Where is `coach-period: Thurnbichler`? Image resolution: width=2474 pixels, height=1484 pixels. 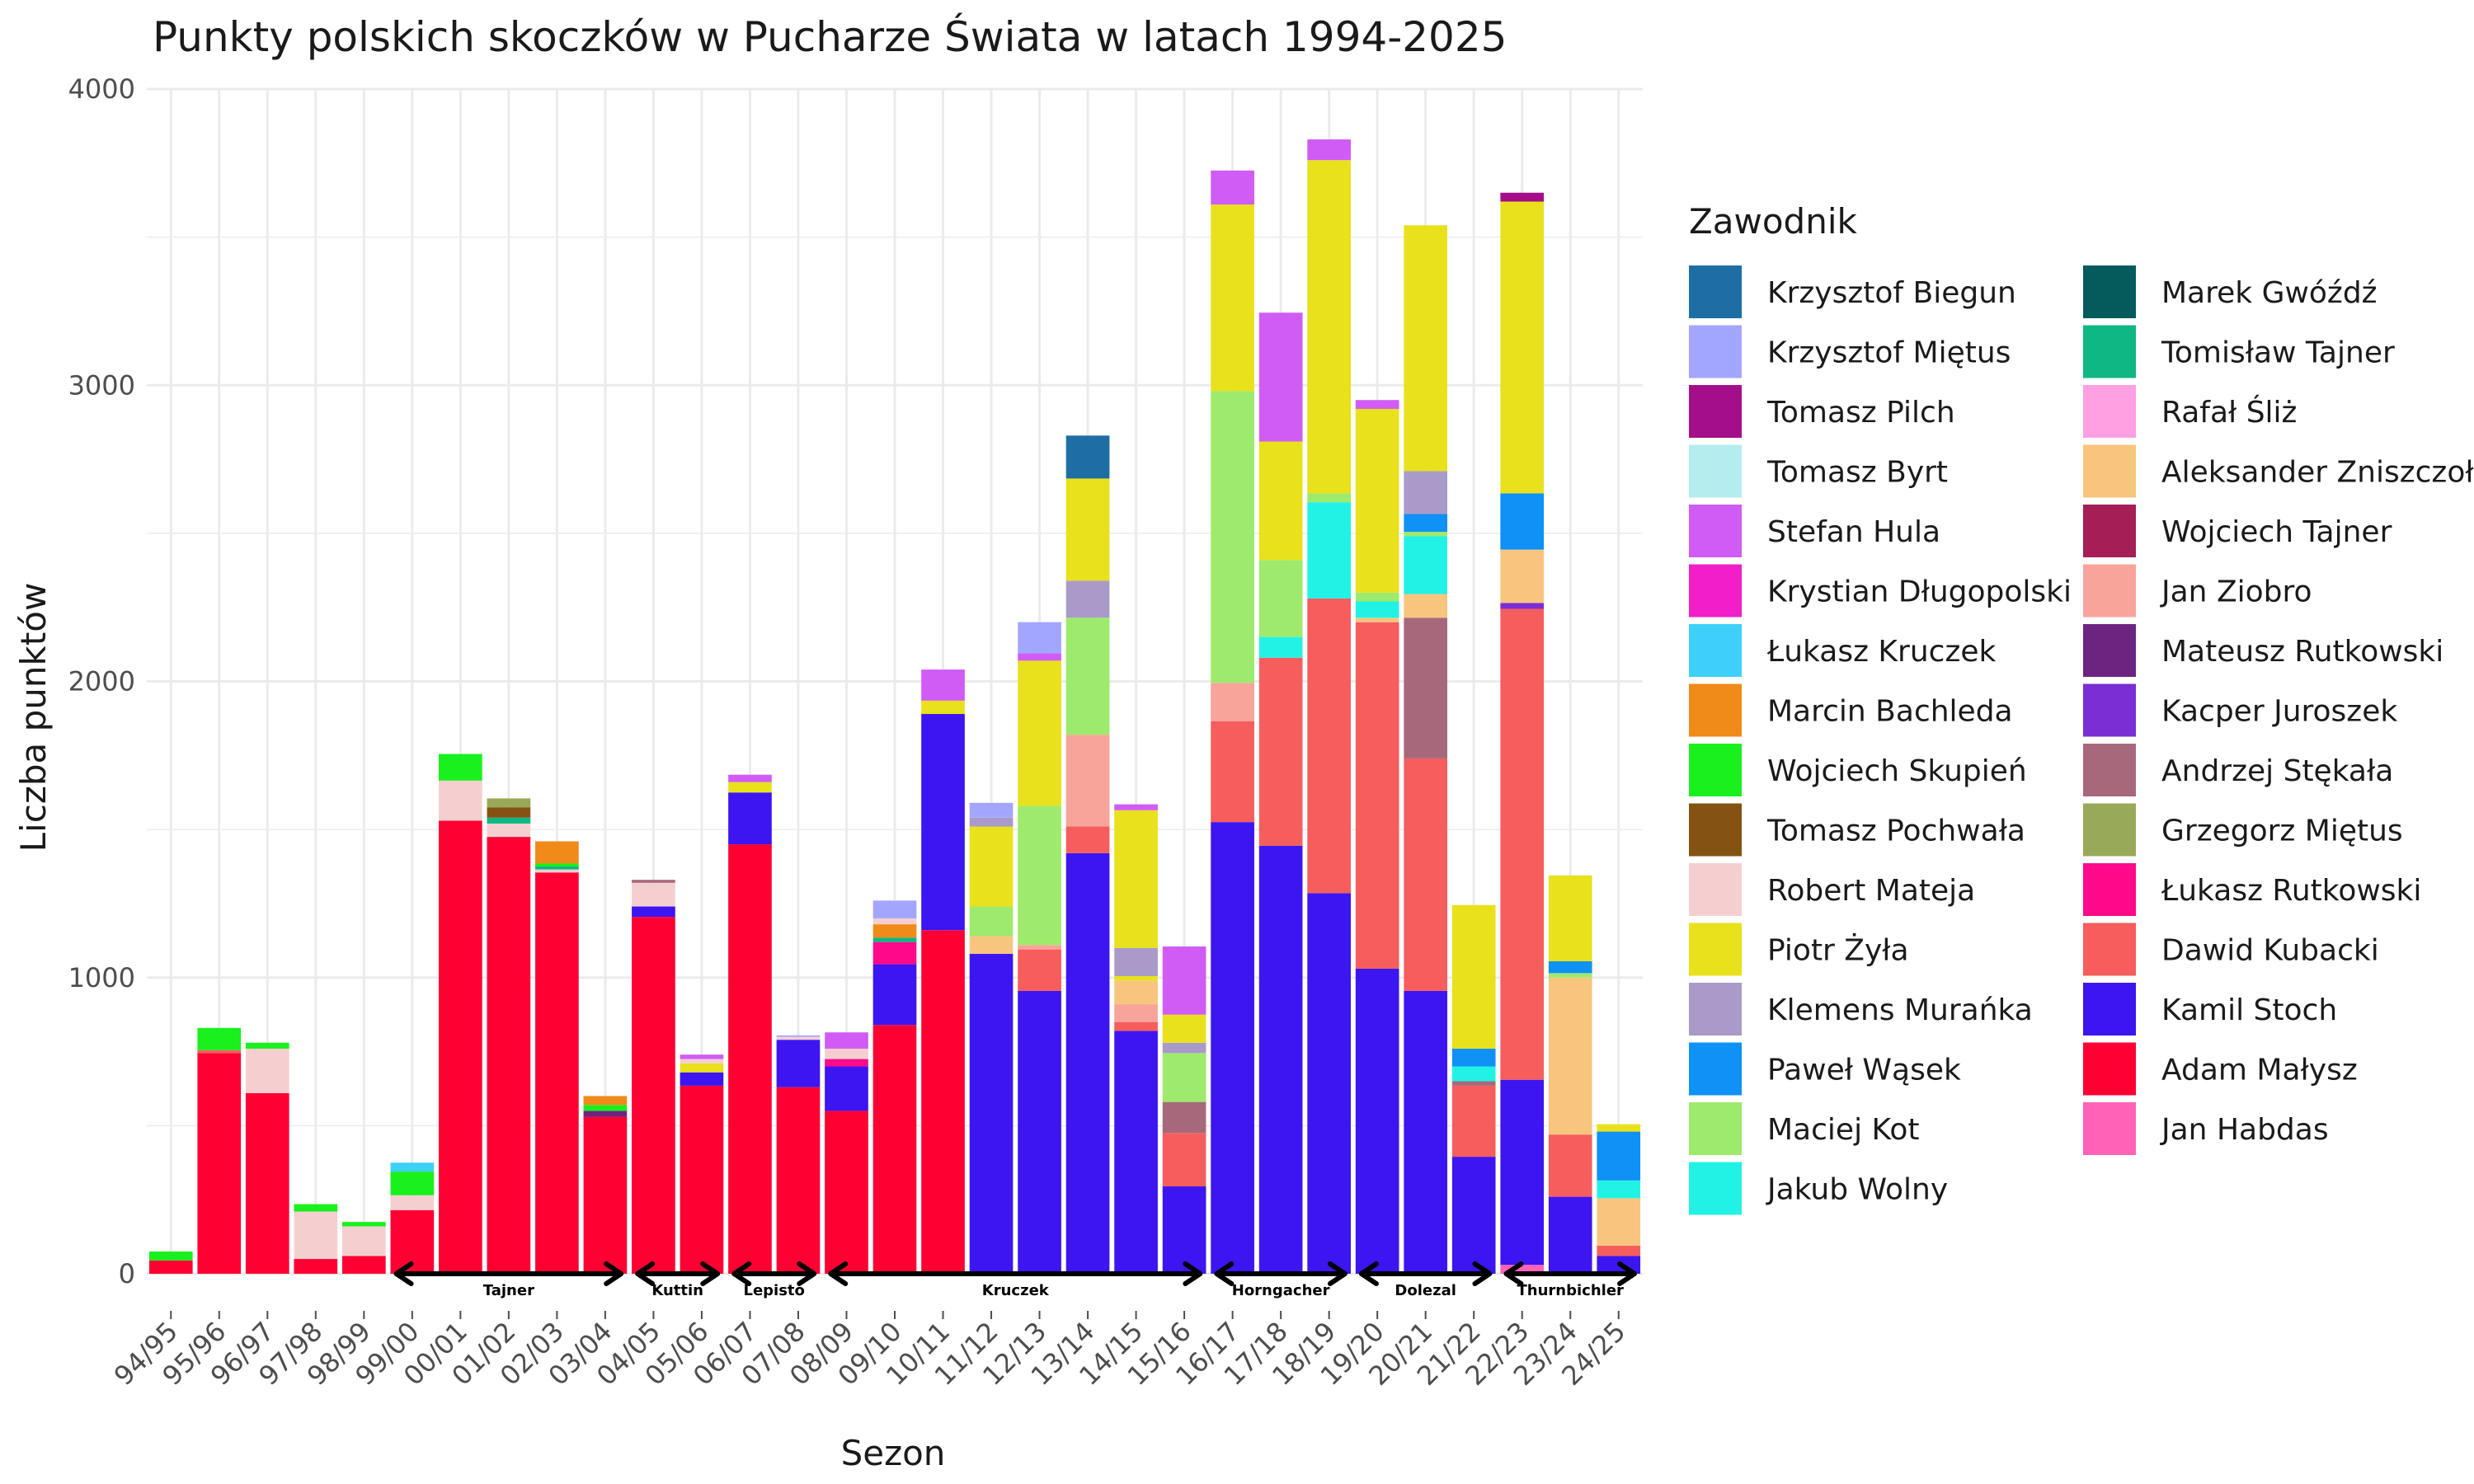 coach-period: Thurnbichler is located at coordinates (1570, 1280).